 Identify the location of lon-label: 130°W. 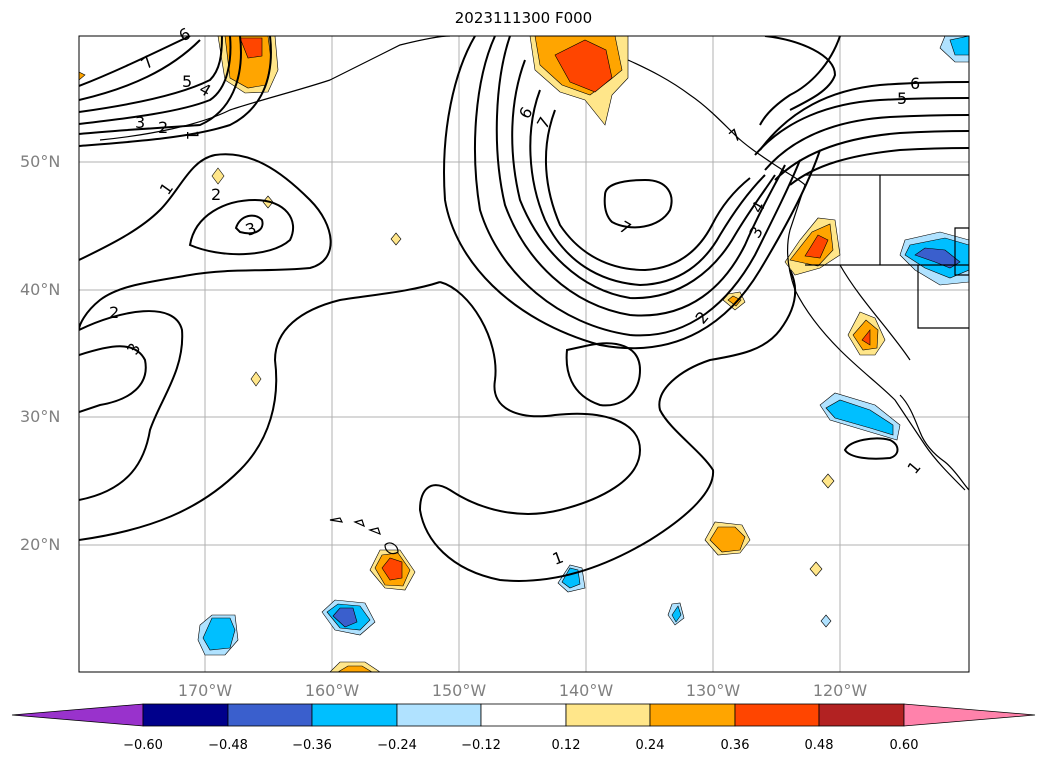
(713, 690).